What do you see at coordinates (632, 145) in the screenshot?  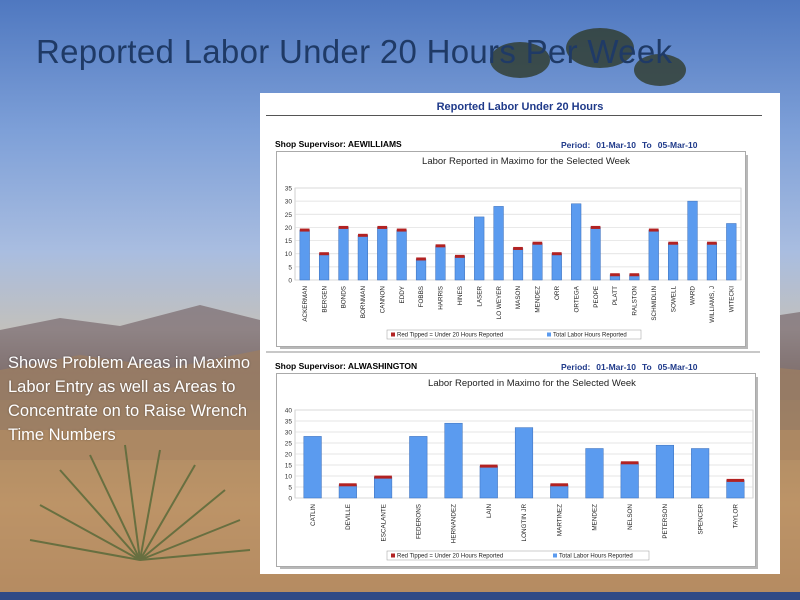 I see `period-1: Period: 01-Mar-10 To 05-Mar-10` at bounding box center [632, 145].